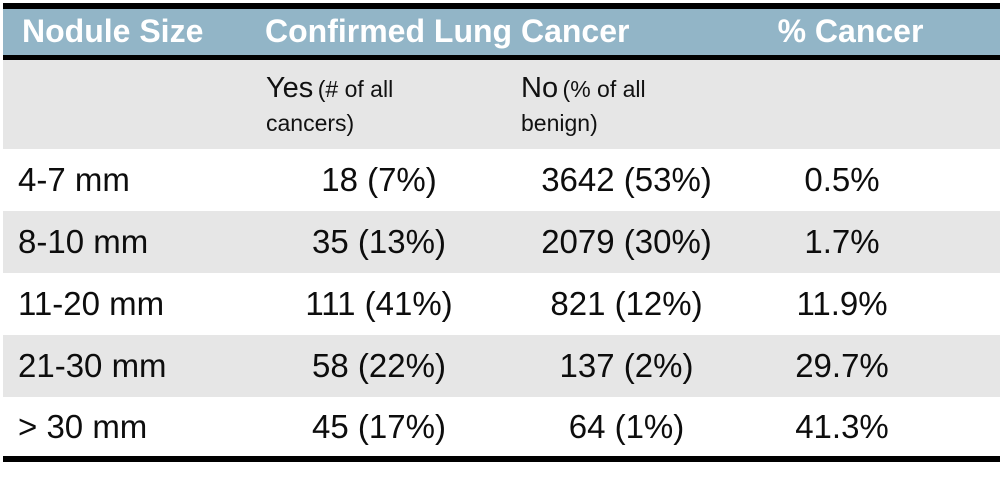  What do you see at coordinates (842, 426) in the screenshot?
I see `cell-pct-cancer: 41.3%` at bounding box center [842, 426].